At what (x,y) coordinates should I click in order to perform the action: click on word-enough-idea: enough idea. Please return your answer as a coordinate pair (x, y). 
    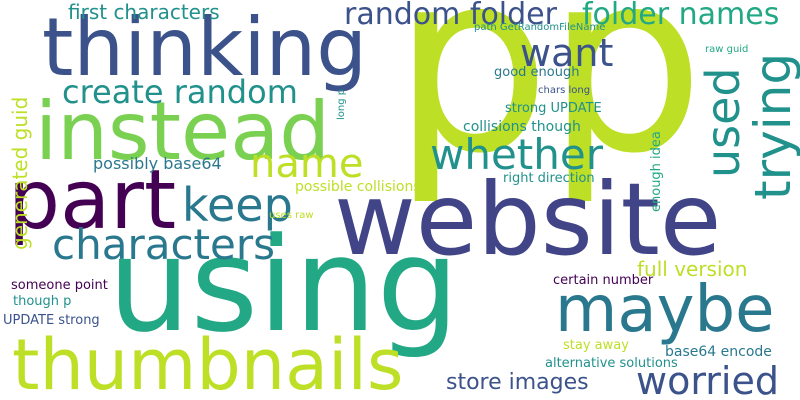
    Looking at the image, I should click on (656, 171).